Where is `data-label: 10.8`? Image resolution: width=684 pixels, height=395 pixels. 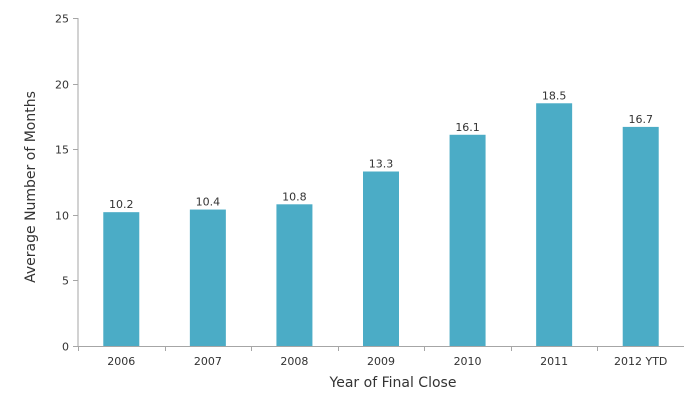
data-label: 10.8 is located at coordinates (294, 196).